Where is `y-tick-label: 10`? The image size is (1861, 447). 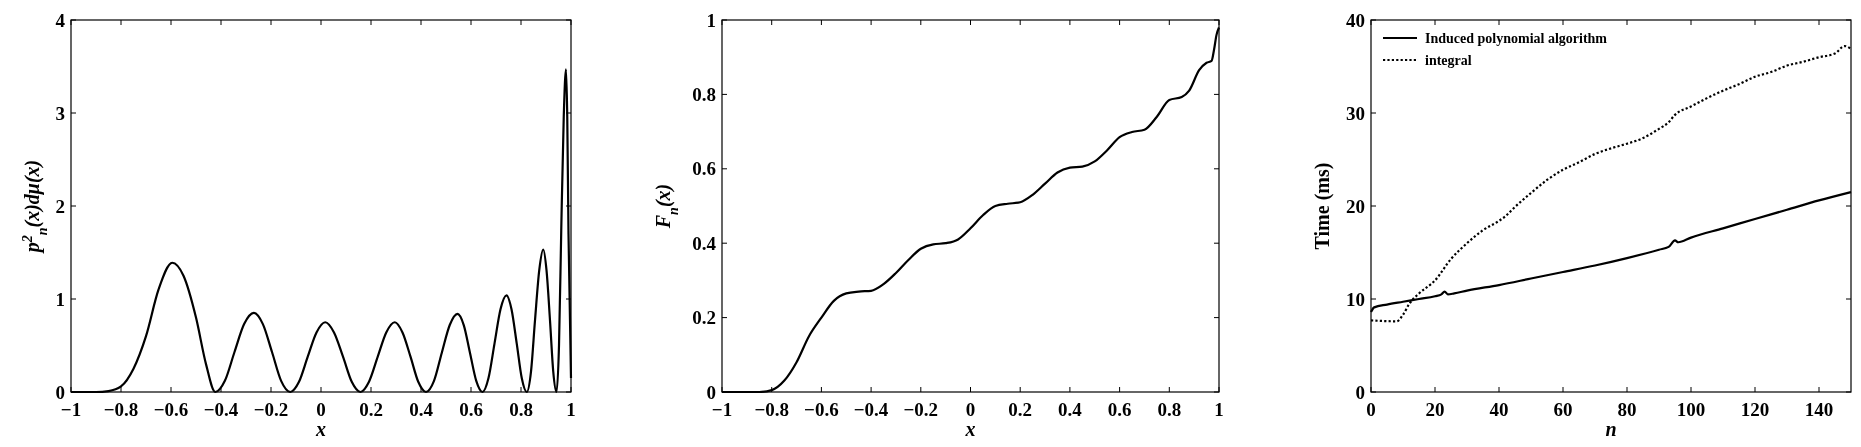
y-tick-label: 10 is located at coordinates (1355, 299).